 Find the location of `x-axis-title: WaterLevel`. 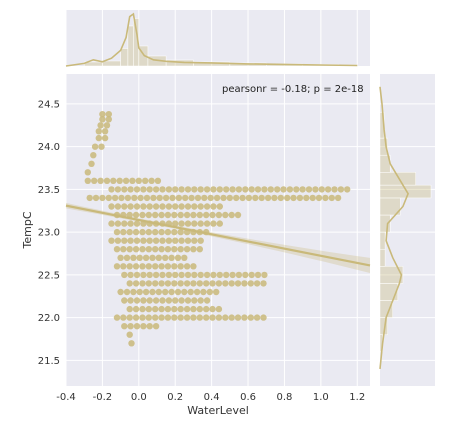

x-axis-title: WaterLevel is located at coordinates (218, 410).